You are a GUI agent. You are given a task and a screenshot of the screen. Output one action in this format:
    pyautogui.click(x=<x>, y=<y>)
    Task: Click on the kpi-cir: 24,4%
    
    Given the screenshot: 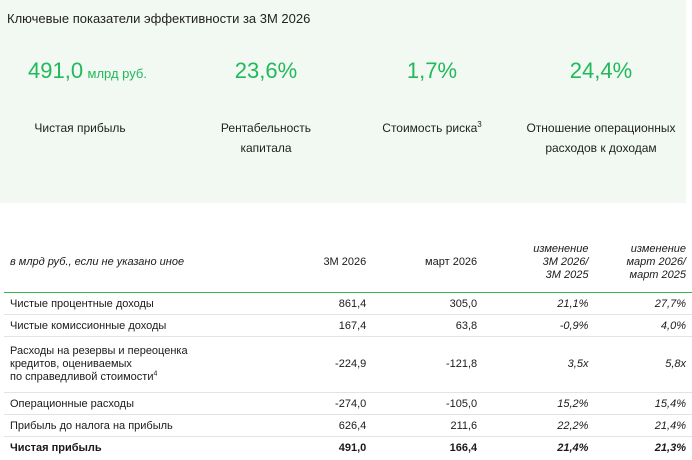 What is the action you would take?
    pyautogui.click(x=601, y=71)
    